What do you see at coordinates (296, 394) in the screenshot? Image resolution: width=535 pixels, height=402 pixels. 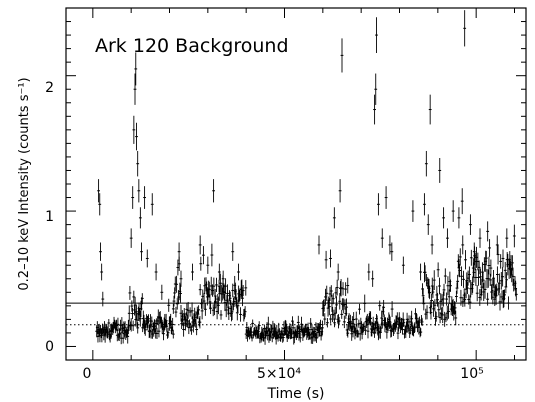 I see `x-axis-label: Time (s)` at bounding box center [296, 394].